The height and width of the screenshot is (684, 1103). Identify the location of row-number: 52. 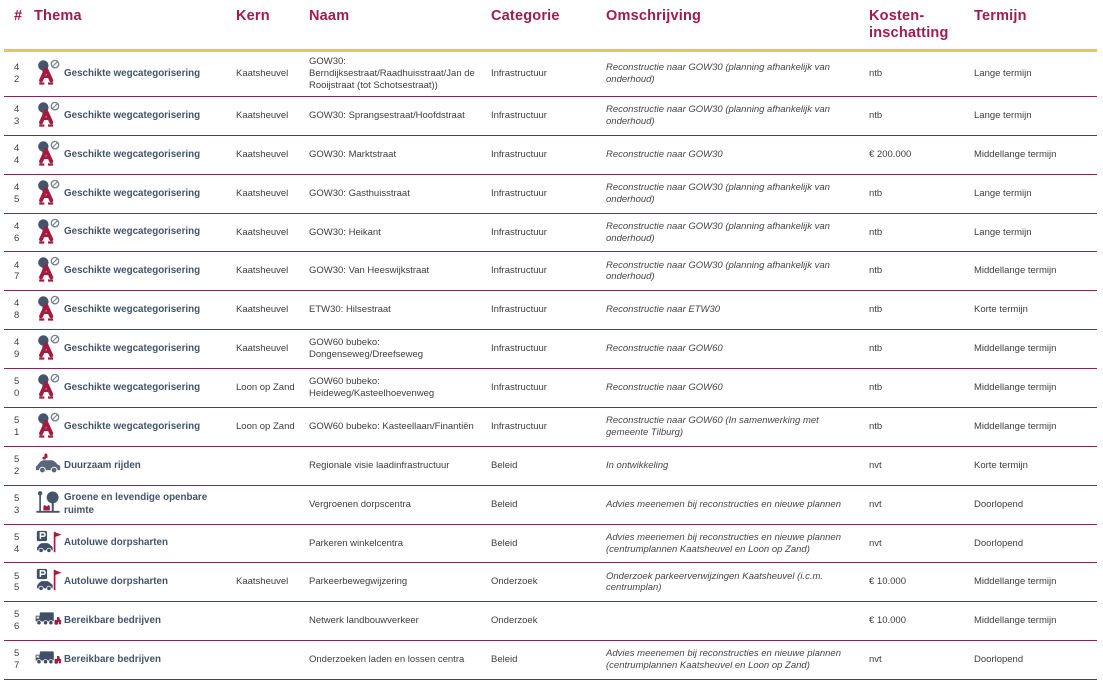
(17, 465).